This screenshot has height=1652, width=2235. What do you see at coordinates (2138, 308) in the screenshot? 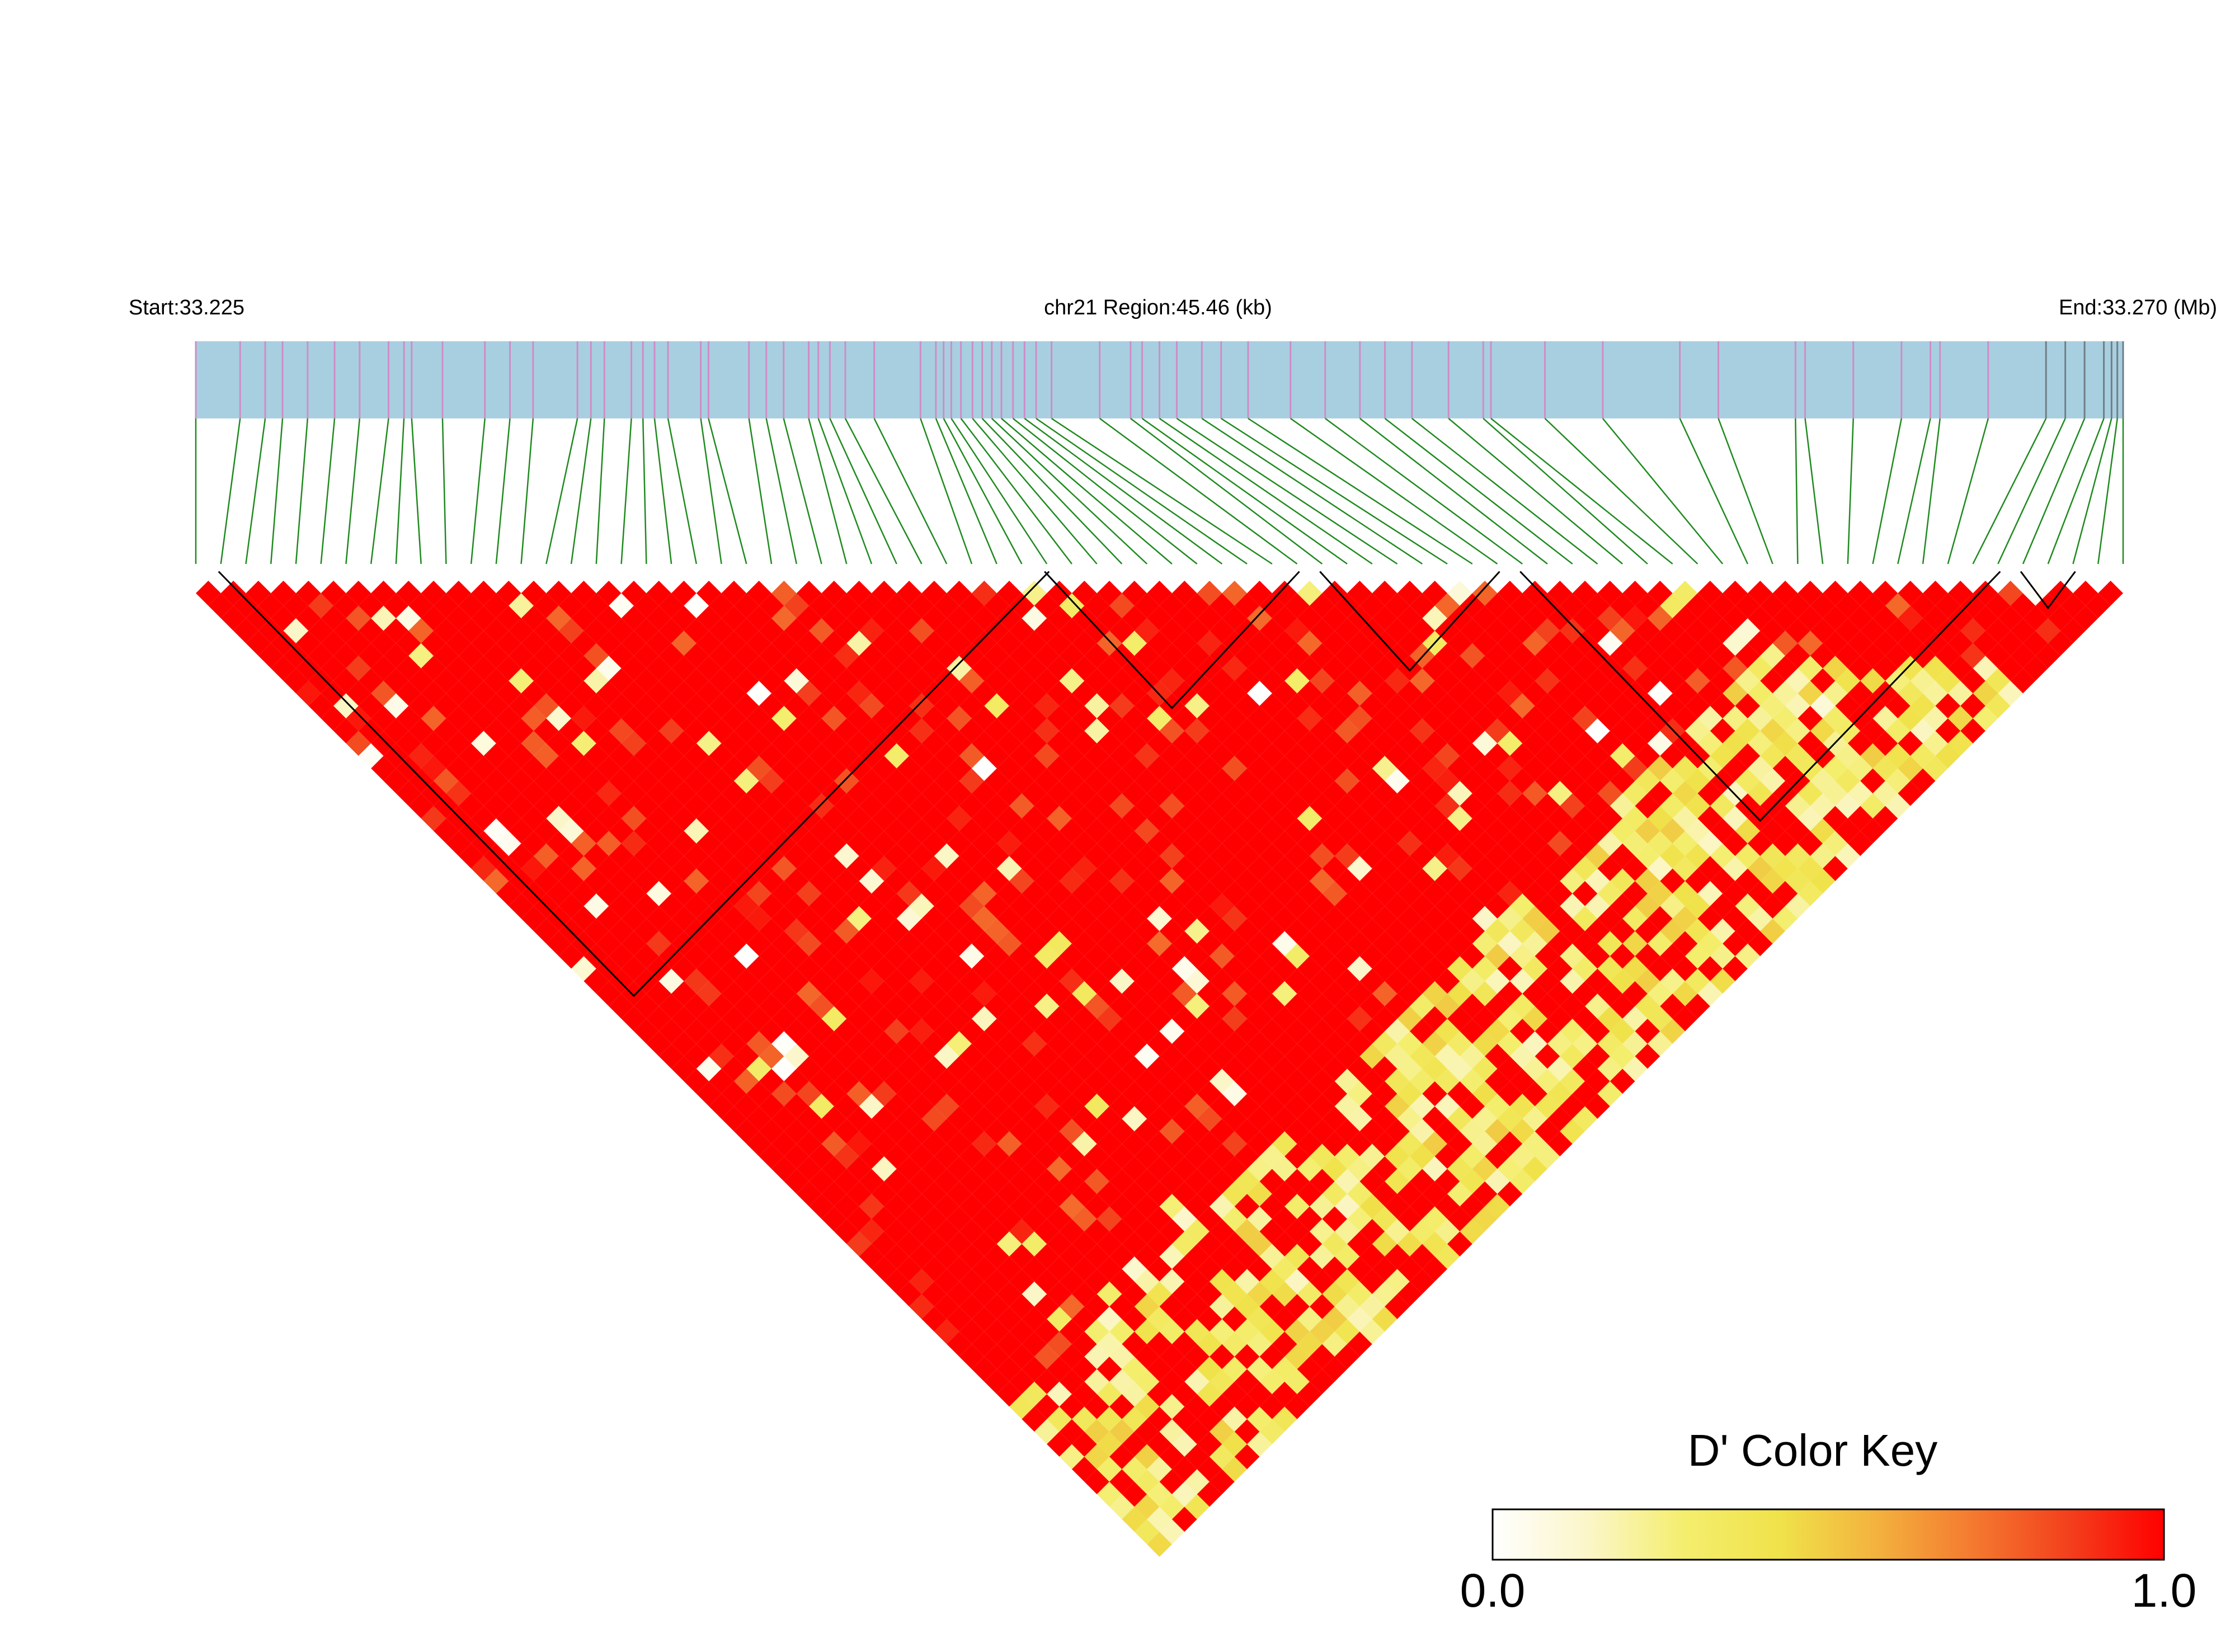
I see `end-label: End:33.270 (Mb)` at bounding box center [2138, 308].